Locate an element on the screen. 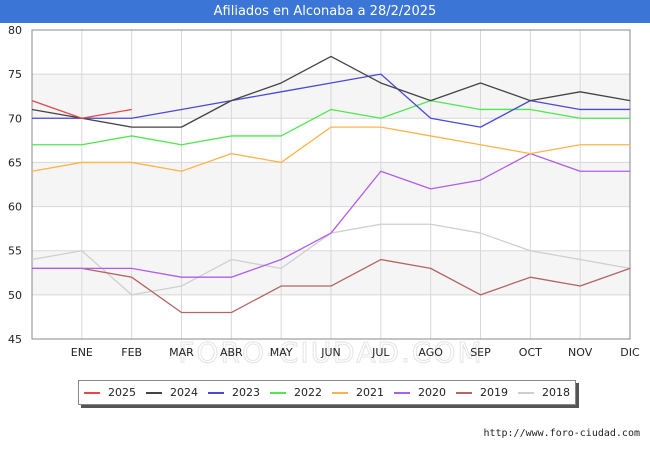 The image size is (650, 450). y-tick-label: 60 is located at coordinates (15, 207).